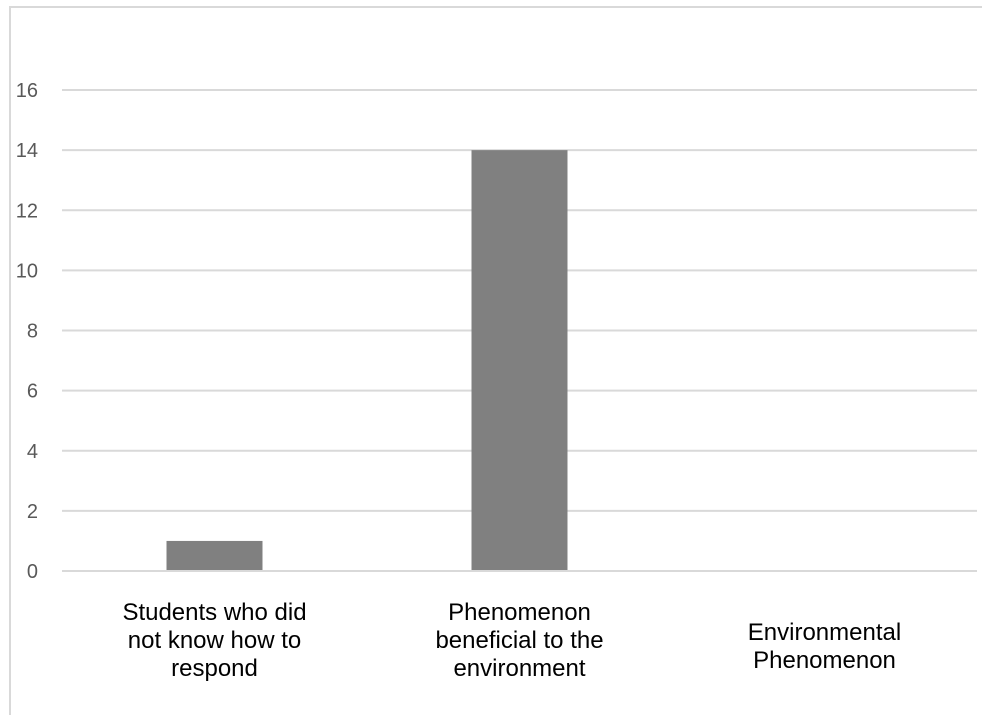 The width and height of the screenshot is (985, 717). Describe the element at coordinates (32, 392) in the screenshot. I see `y-tick-label: 6` at that location.